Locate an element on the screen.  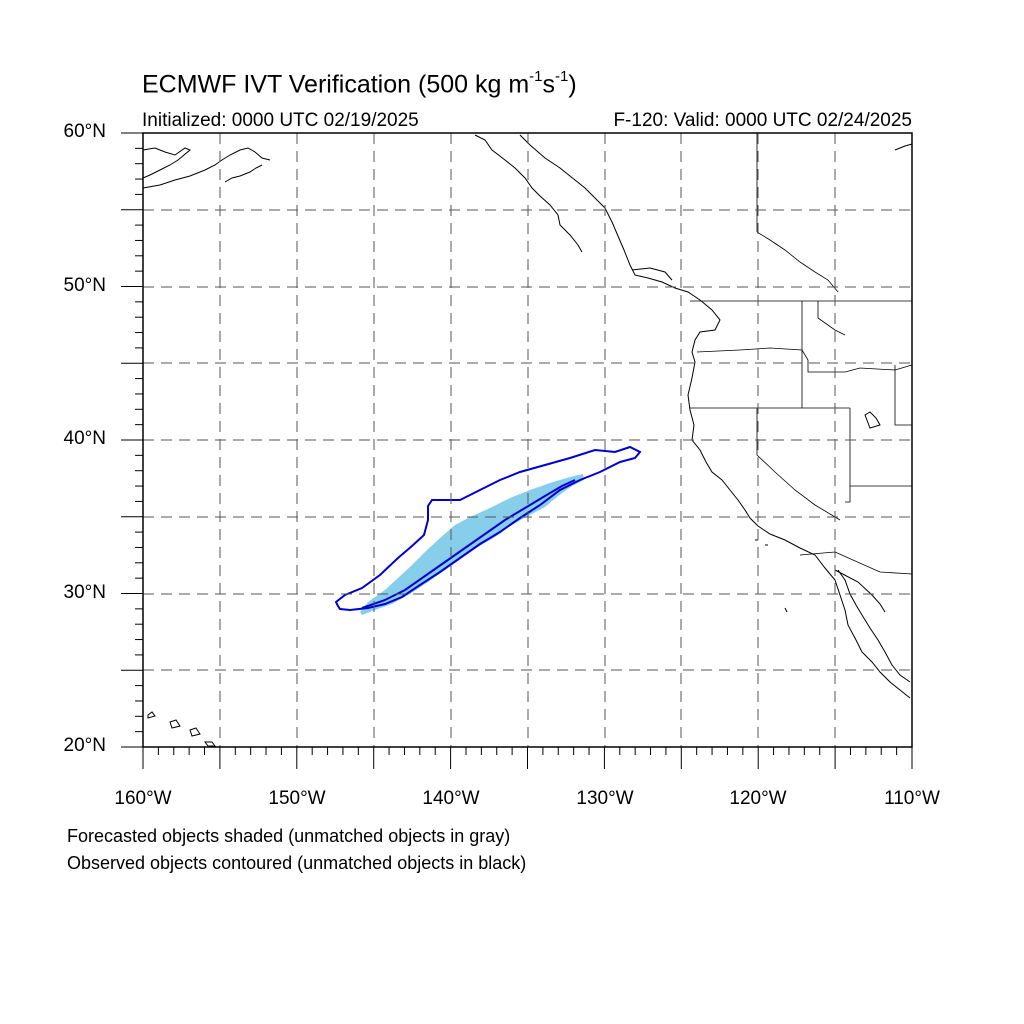
lat-label-20n: 20°N is located at coordinates (84, 745).